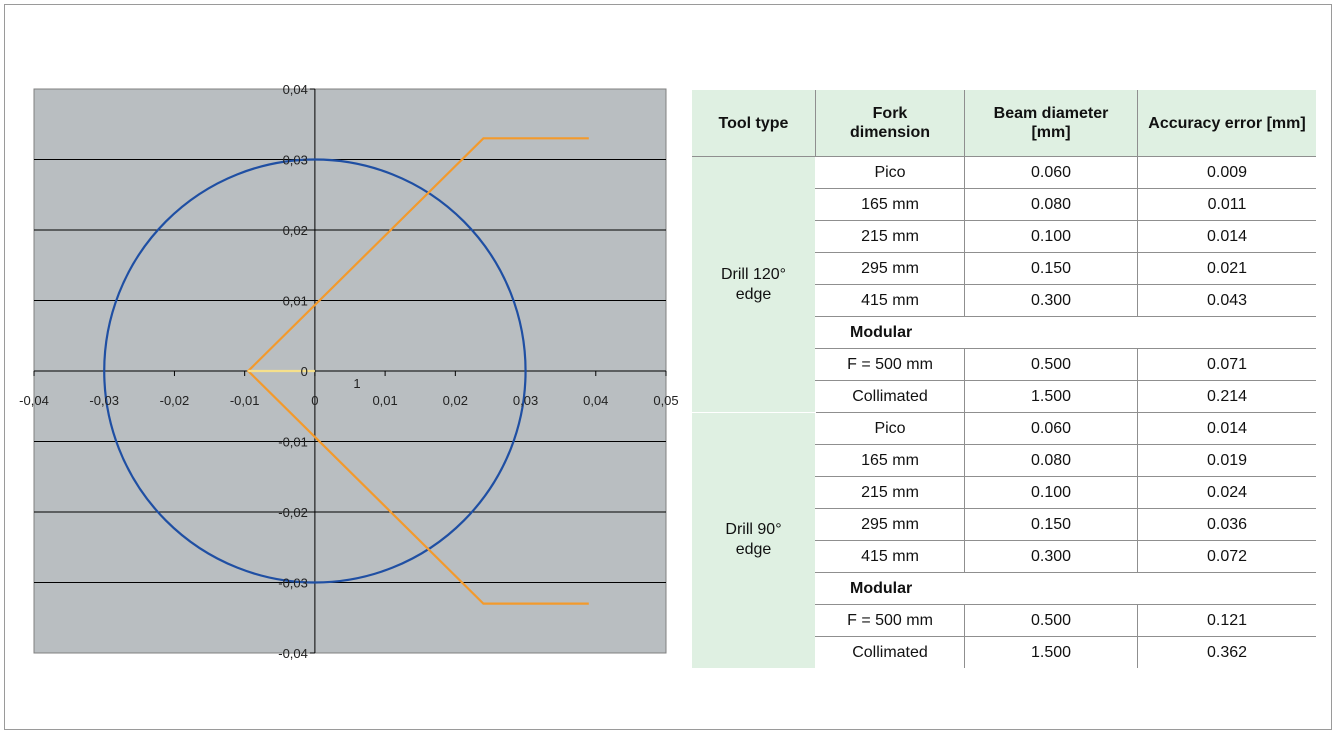  What do you see at coordinates (293, 583) in the screenshot?
I see `y-tick-label: -0,03` at bounding box center [293, 583].